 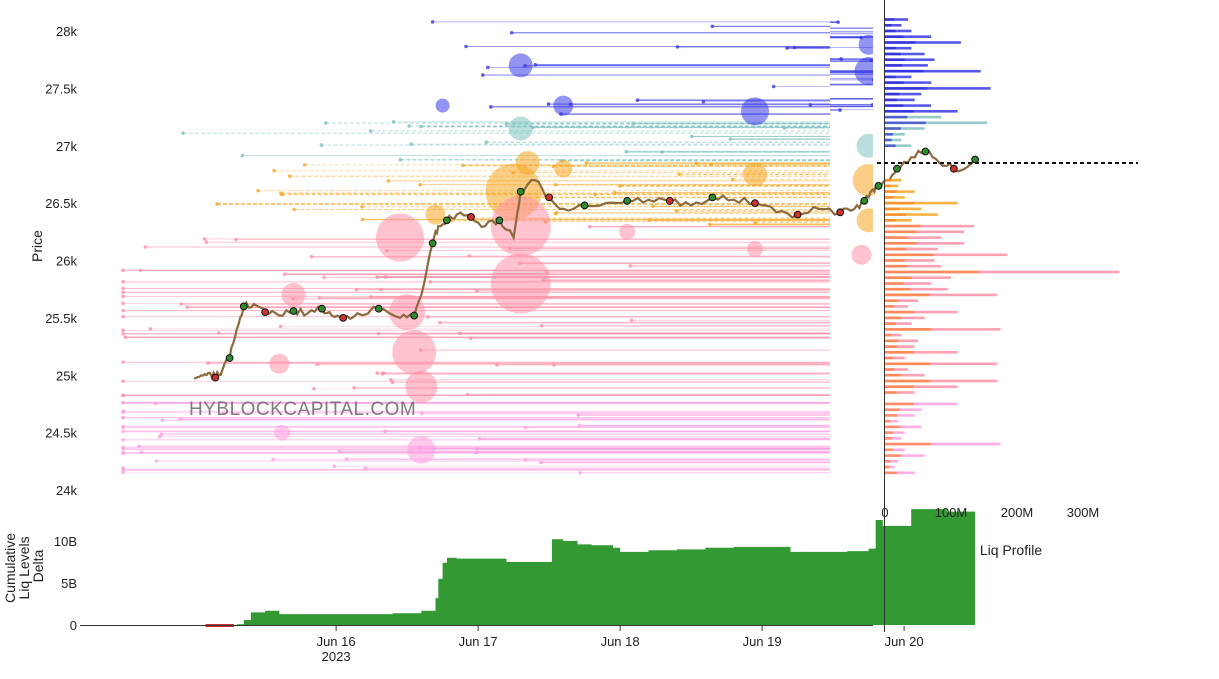 I want to click on cumulative-delta-area, so click(x=585, y=567).